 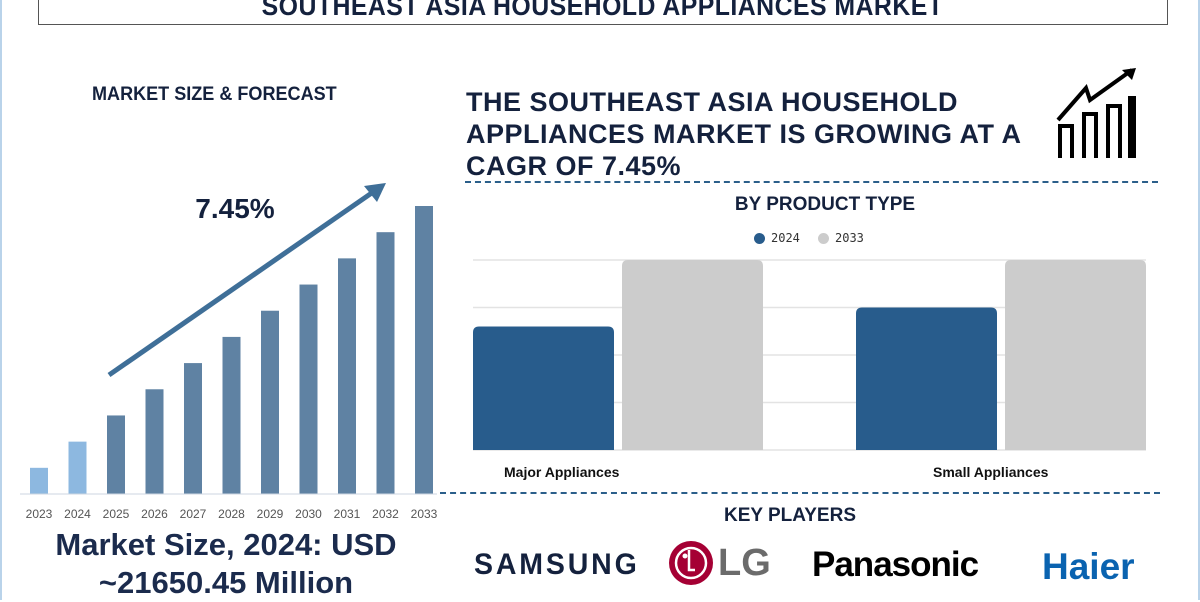 What do you see at coordinates (744, 563) in the screenshot?
I see `lg-logo: LG` at bounding box center [744, 563].